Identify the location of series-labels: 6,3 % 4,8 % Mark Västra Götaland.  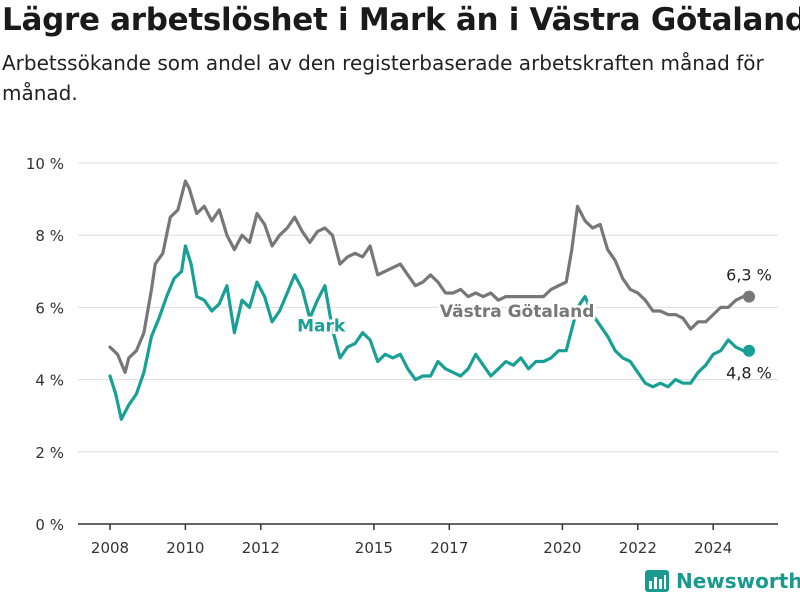
(533, 324).